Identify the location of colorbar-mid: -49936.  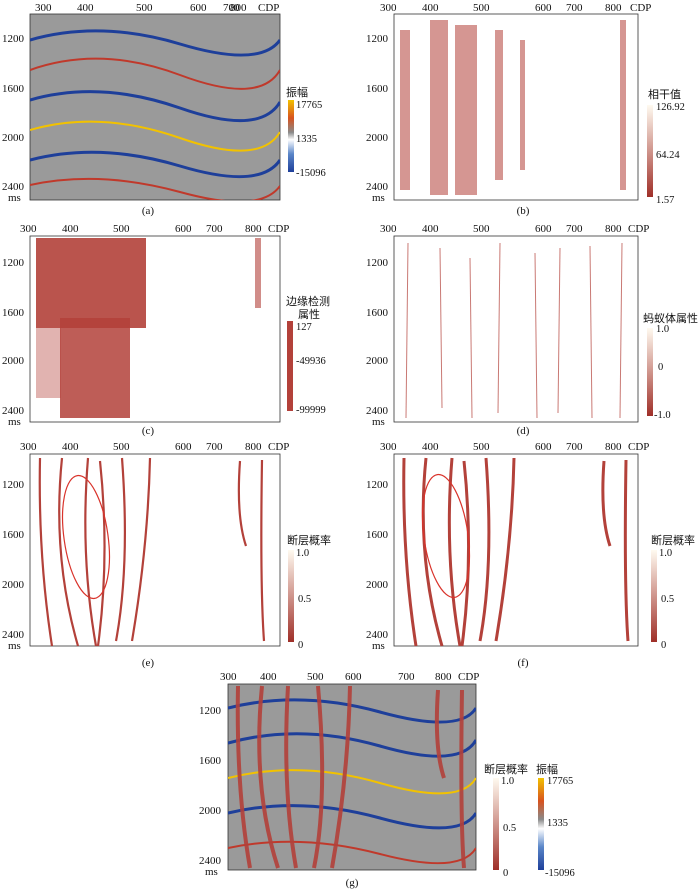
(311, 361).